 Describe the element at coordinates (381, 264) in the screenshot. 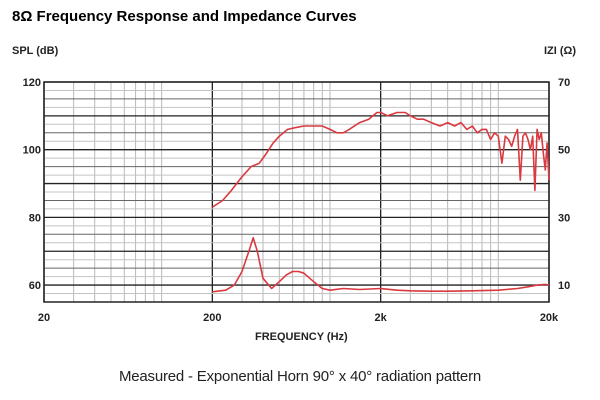

I see `impedance-curve` at that location.